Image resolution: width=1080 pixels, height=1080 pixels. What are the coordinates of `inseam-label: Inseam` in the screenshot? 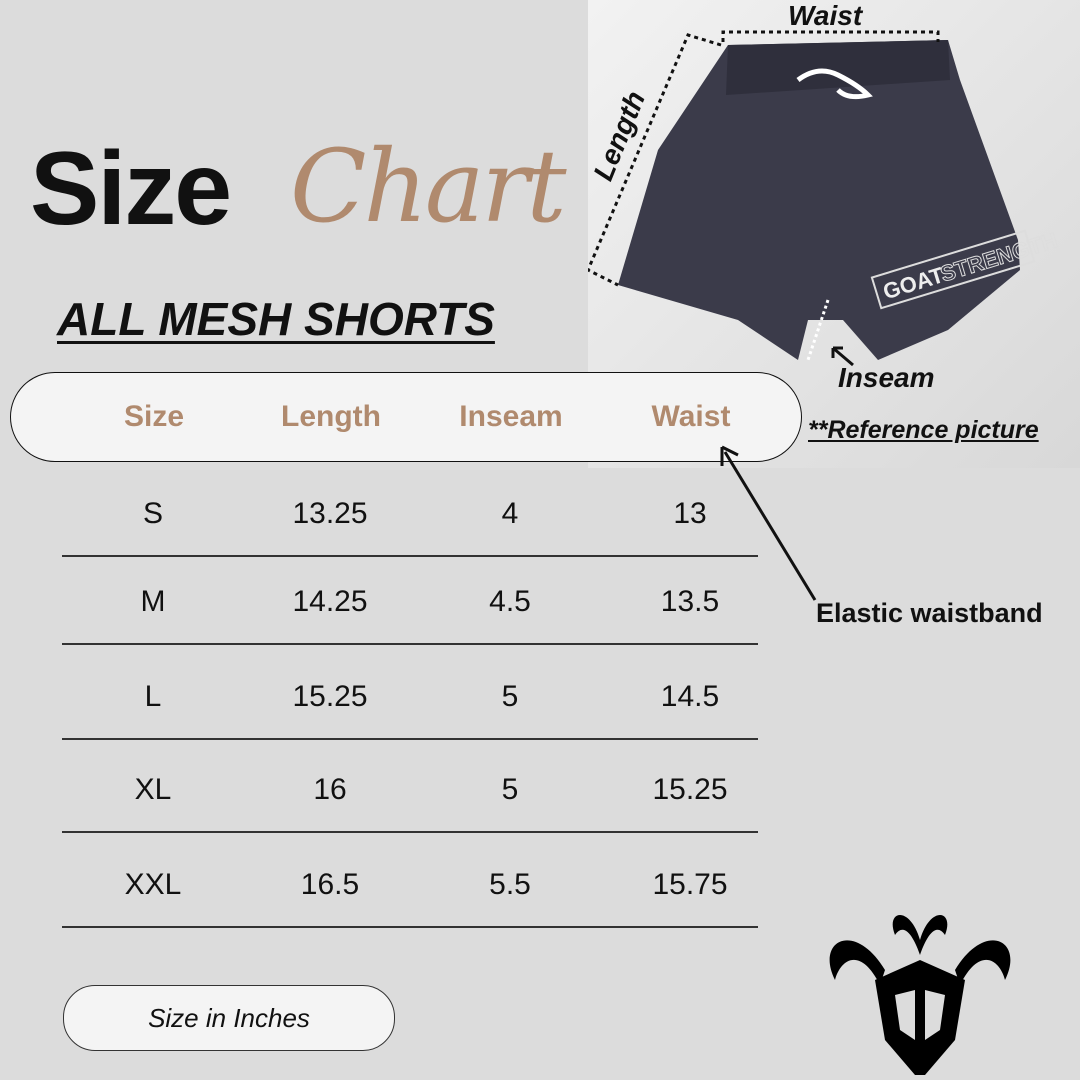 It's located at (886, 377).